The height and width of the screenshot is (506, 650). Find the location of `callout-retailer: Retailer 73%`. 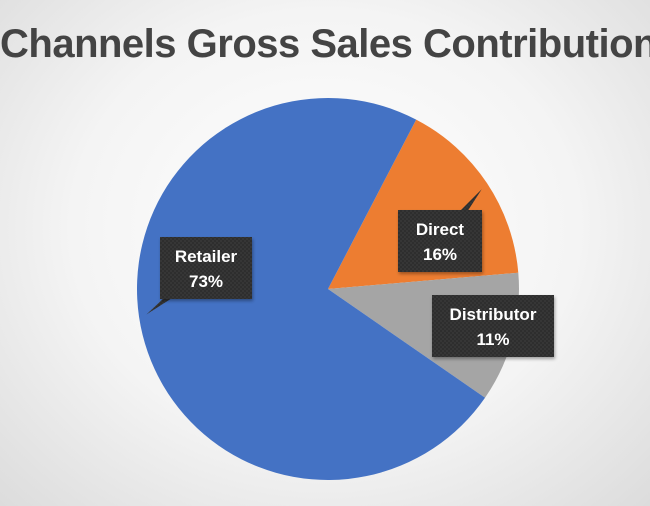

callout-retailer: Retailer 73% is located at coordinates (199, 276).